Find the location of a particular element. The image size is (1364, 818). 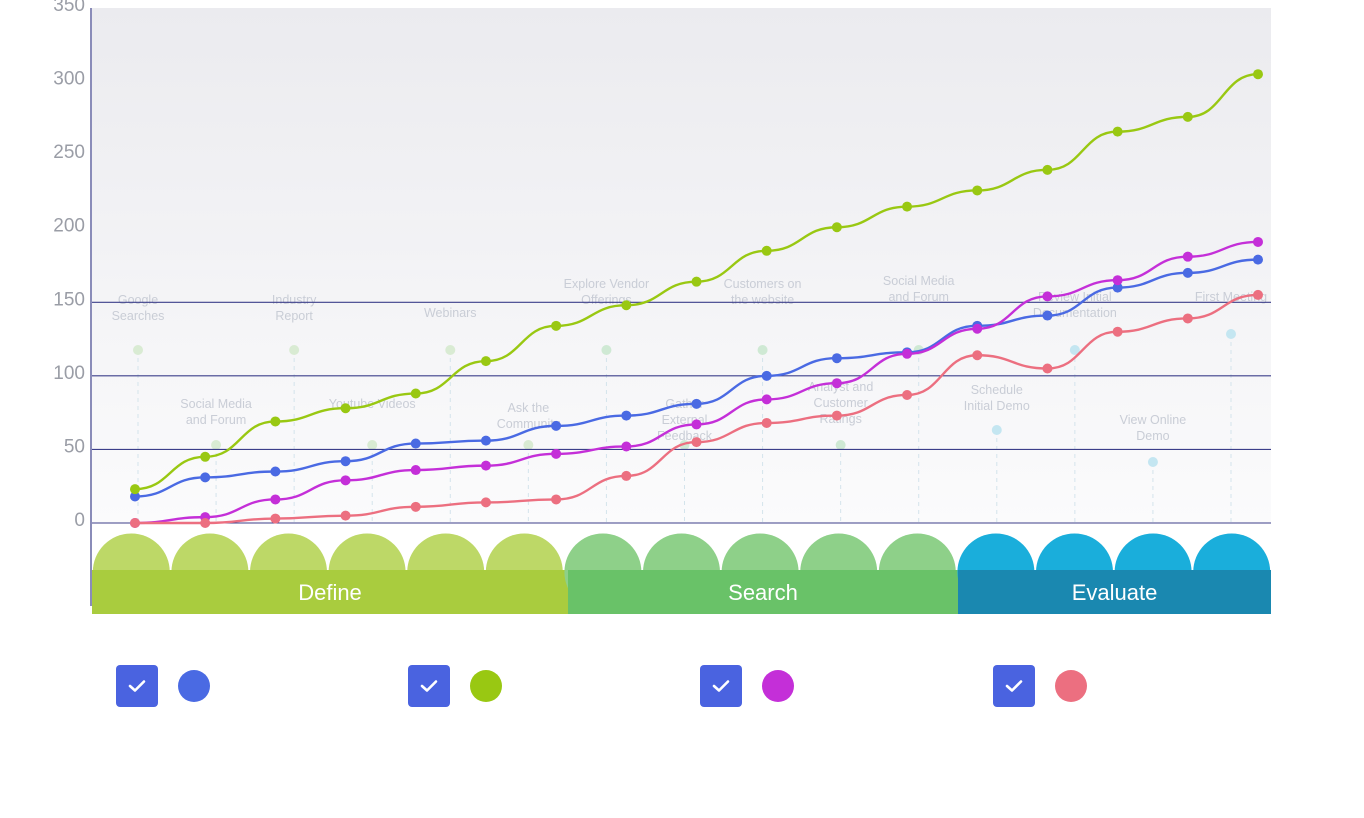

touchpoint-label: Webinars is located at coordinates (450, 313).